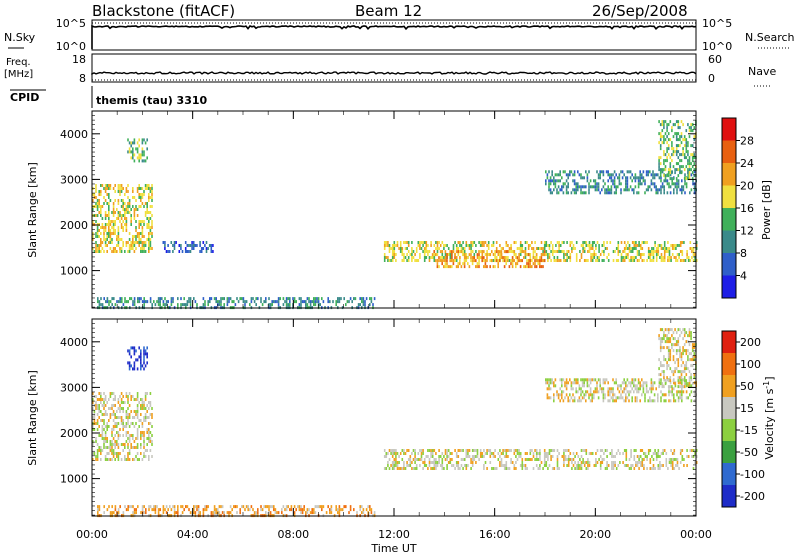 Image resolution: width=800 pixels, height=554 pixels. Describe the element at coordinates (752, 496) in the screenshot. I see `velocity-colorbar-tick-label: -200` at that location.